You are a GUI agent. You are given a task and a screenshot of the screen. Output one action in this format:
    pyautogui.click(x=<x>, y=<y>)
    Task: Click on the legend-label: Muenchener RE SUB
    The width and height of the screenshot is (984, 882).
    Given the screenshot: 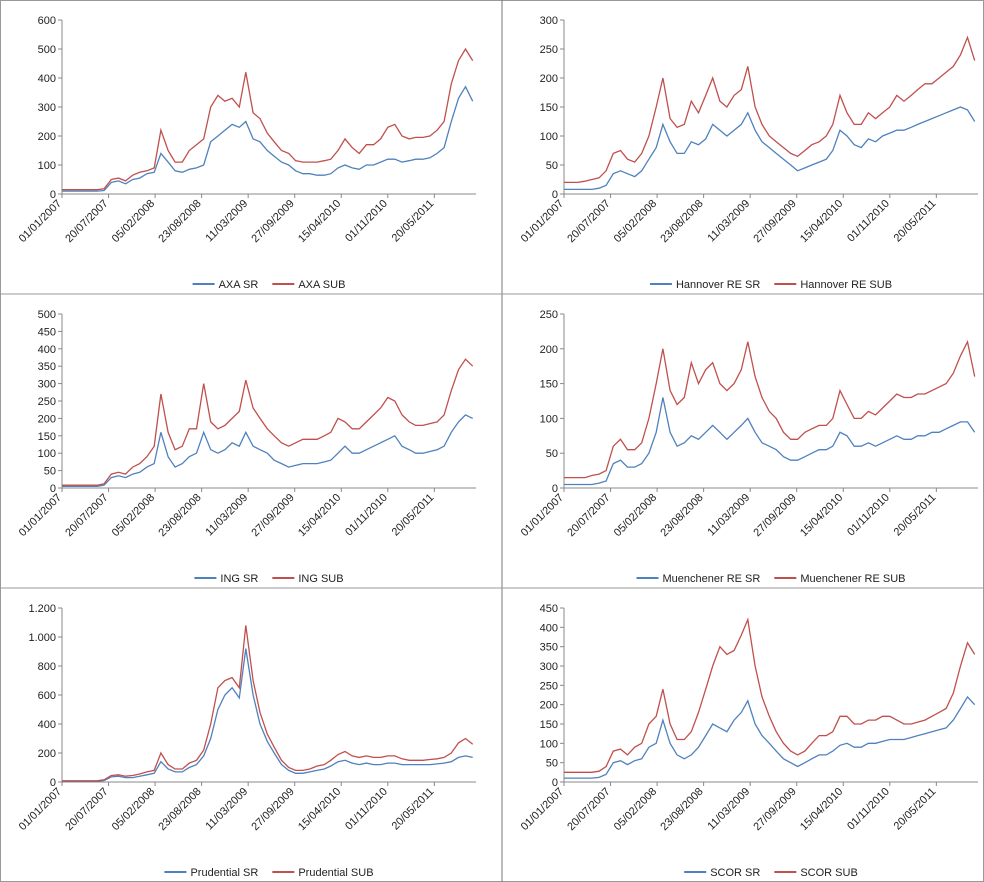 What is the action you would take?
    pyautogui.click(x=852, y=579)
    